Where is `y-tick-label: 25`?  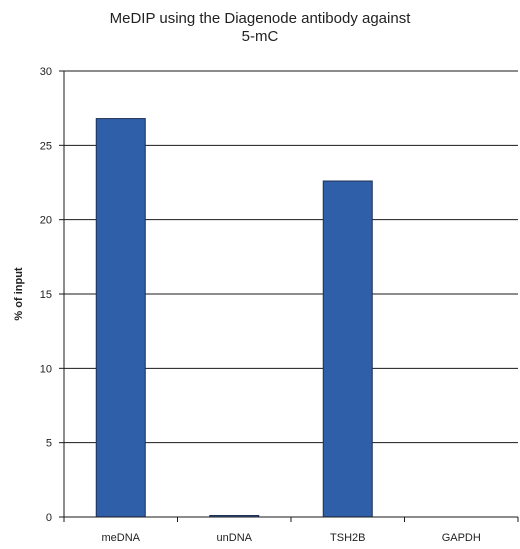 y-tick-label: 25 is located at coordinates (46, 146).